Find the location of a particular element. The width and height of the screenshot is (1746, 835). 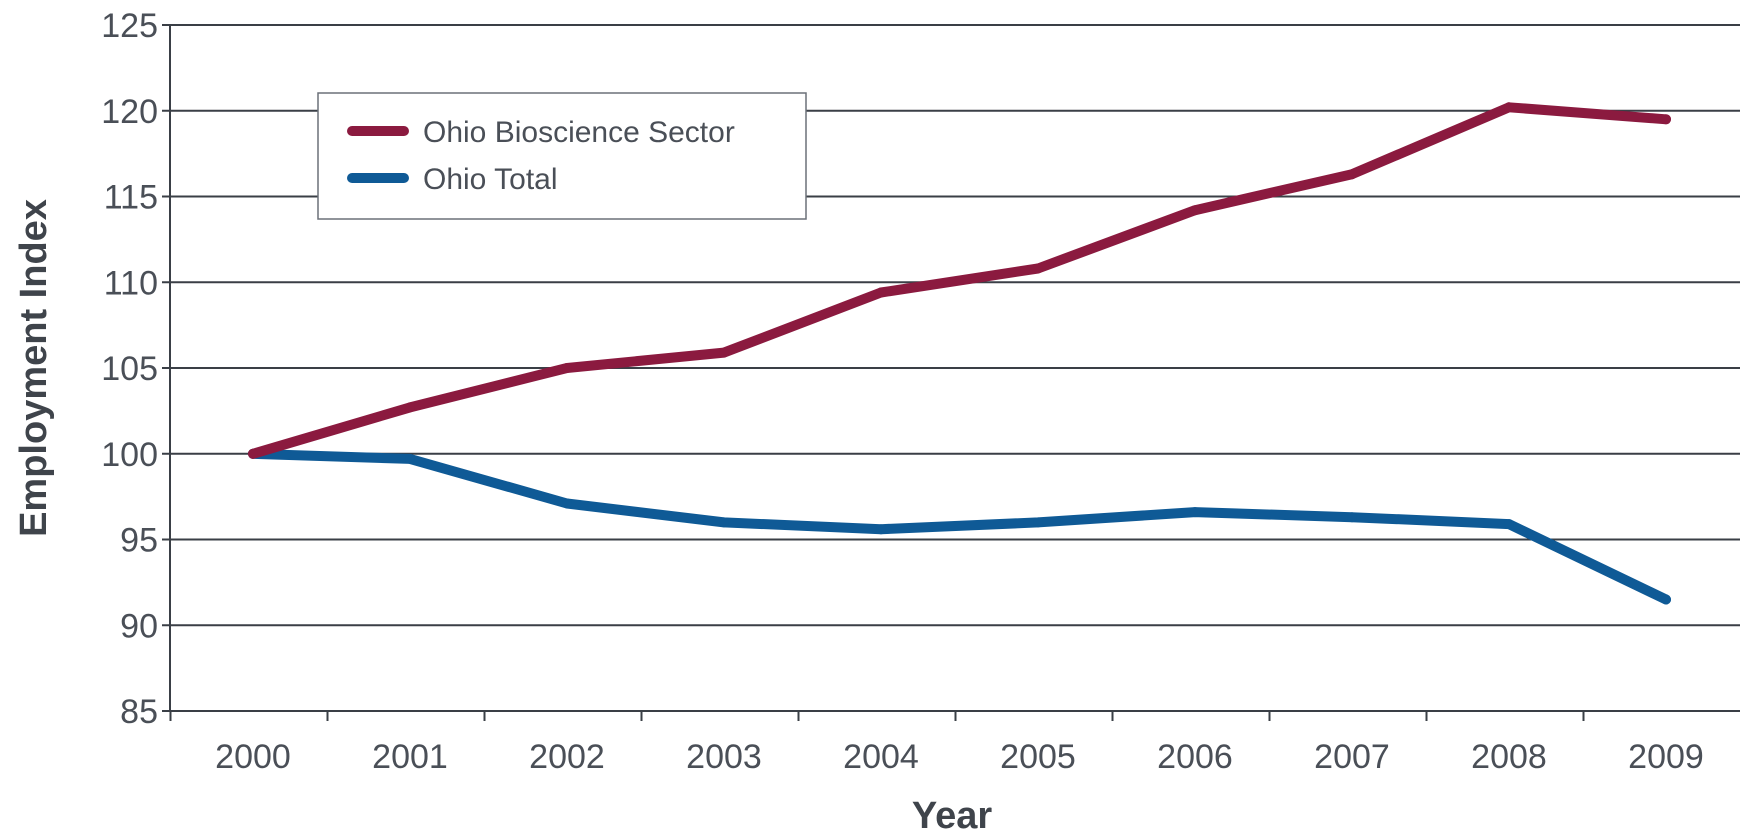

x-tick-labels: 2000 2001 2002 2003 2004 2005 2006 2007 2008 2009 is located at coordinates (936, 743).